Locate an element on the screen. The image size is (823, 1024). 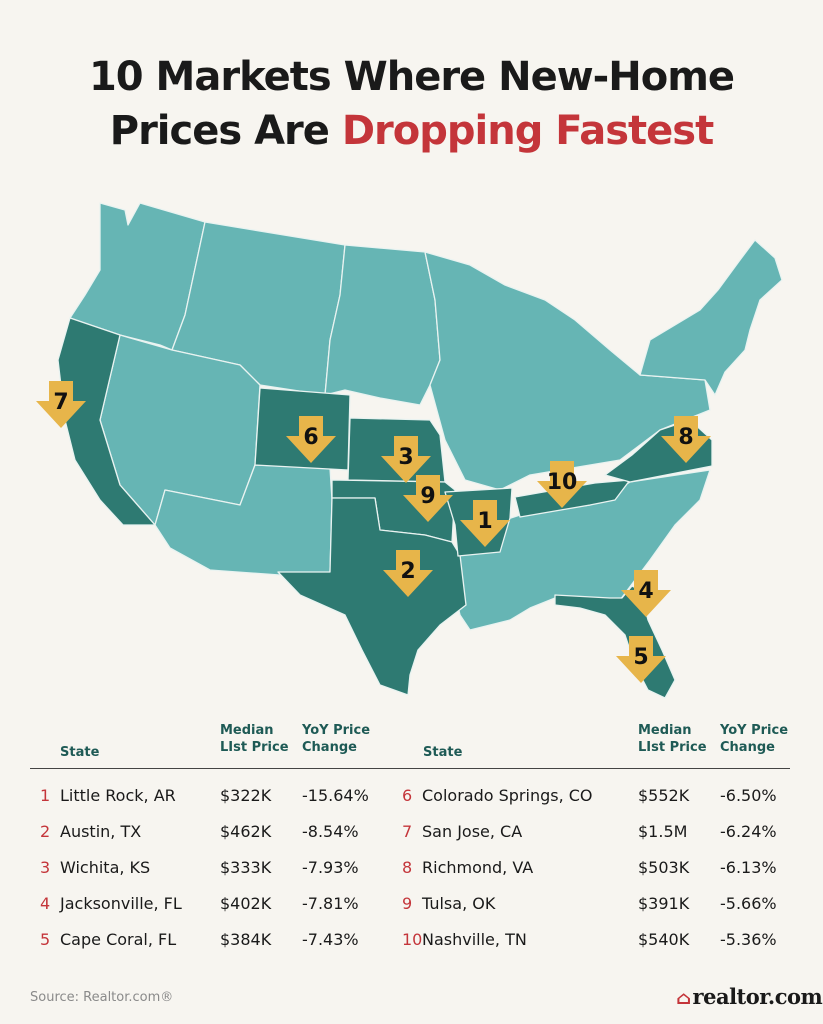
row-change: -6.13% is located at coordinates (748, 867).